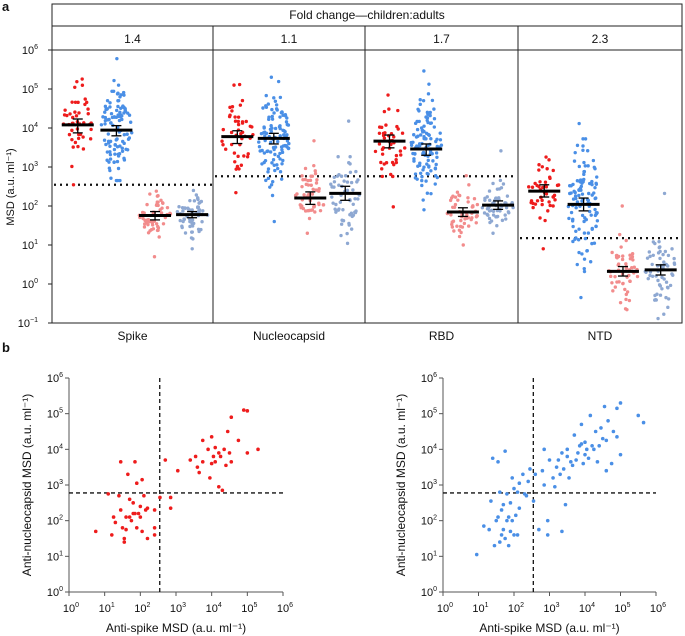 The height and width of the screenshot is (636, 685). Describe the element at coordinates (600, 336) in the screenshot. I see `category-label-ntd: NTD` at that location.